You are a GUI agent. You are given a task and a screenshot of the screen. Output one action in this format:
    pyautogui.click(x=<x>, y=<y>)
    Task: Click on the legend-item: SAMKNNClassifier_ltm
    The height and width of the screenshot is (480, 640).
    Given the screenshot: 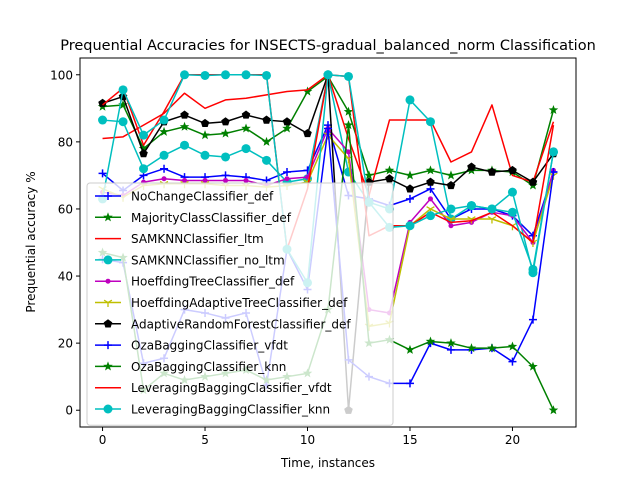 What is the action you would take?
    pyautogui.click(x=179, y=239)
    